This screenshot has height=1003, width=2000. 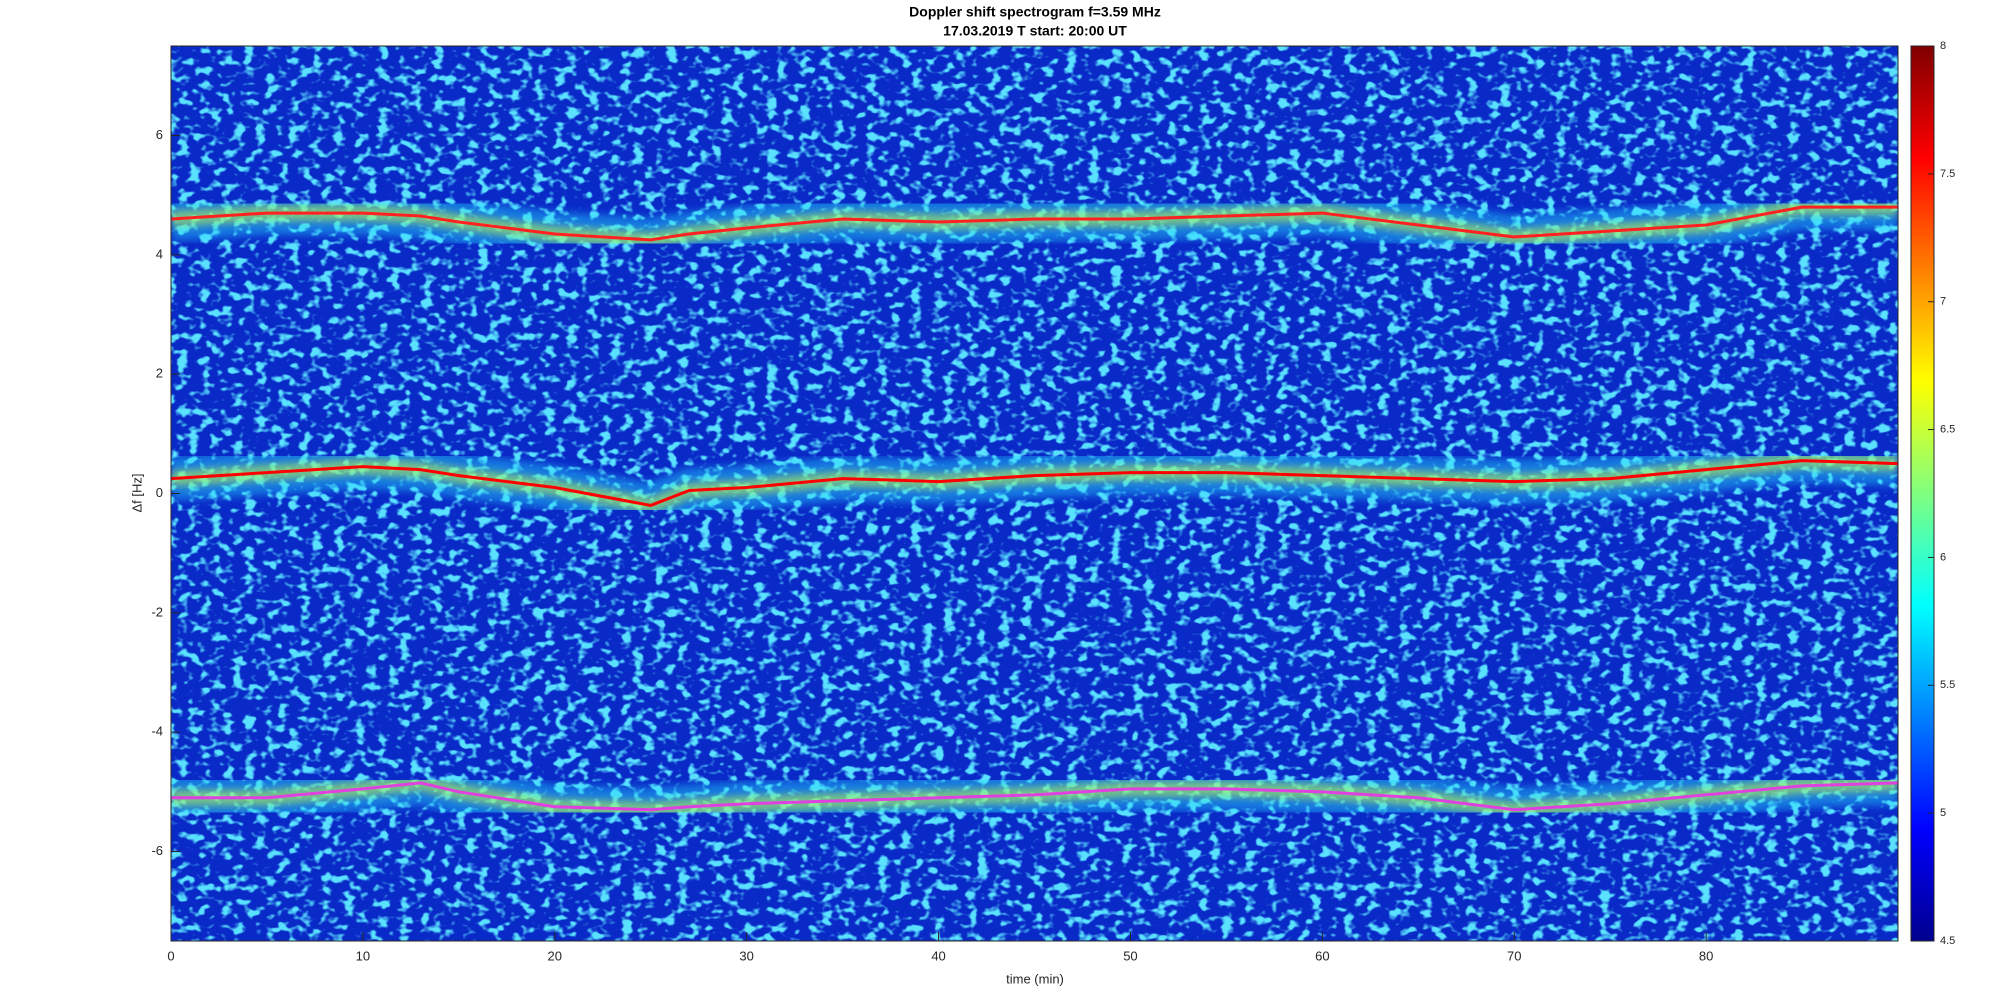 I want to click on x-tick-label: 20, so click(x=555, y=955).